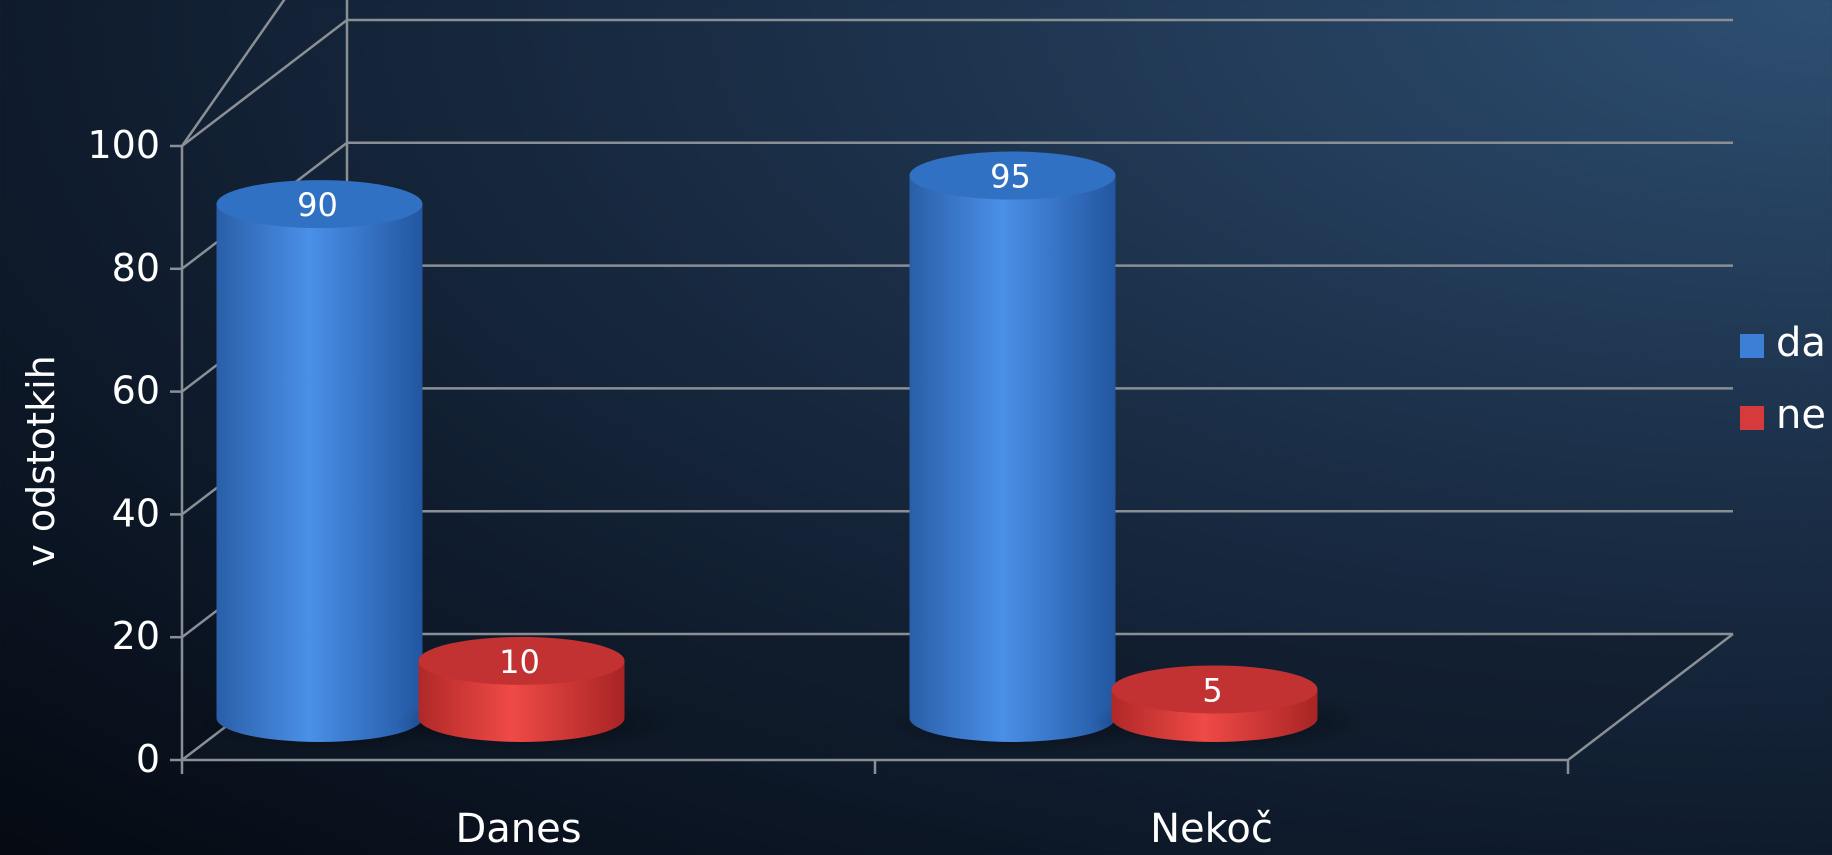  Describe the element at coordinates (1752, 346) in the screenshot. I see `legend-swatch-da` at that location.